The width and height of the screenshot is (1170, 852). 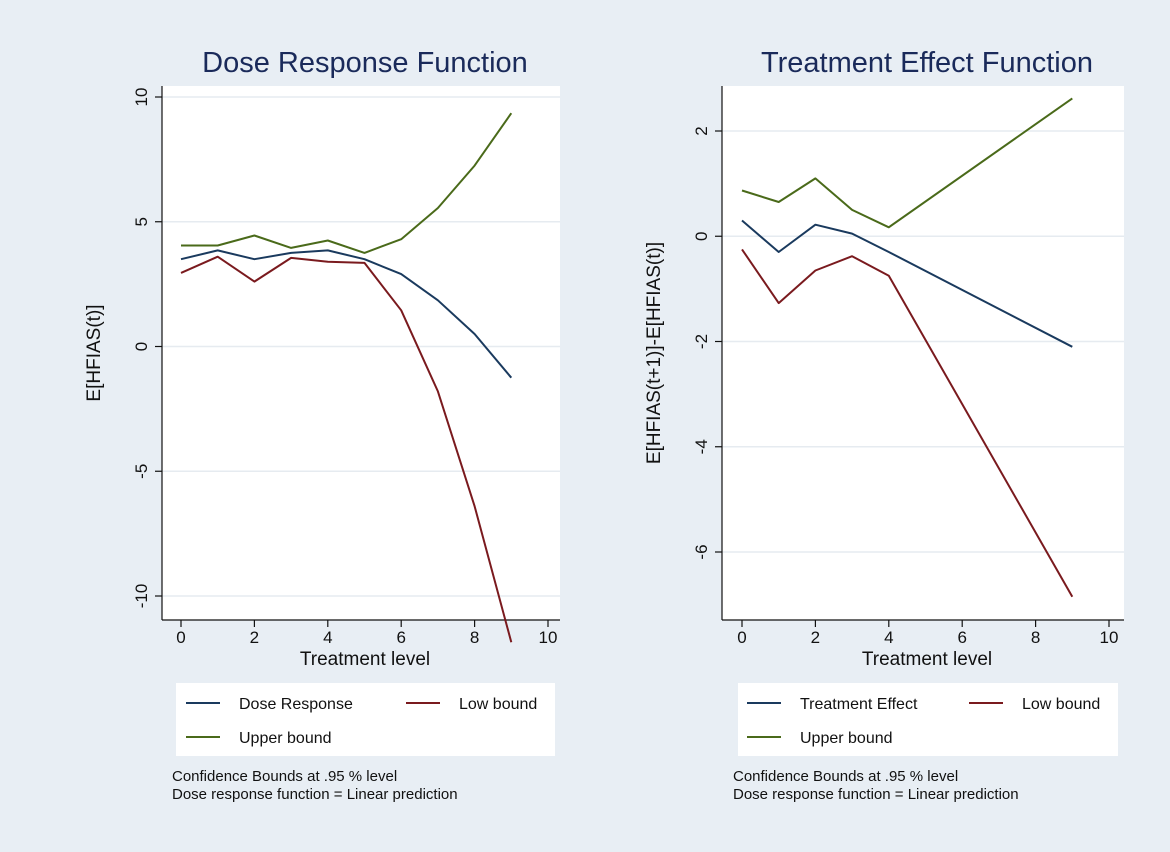 I want to click on legend-label-treatment-effect: Treatment Effect, so click(x=859, y=704).